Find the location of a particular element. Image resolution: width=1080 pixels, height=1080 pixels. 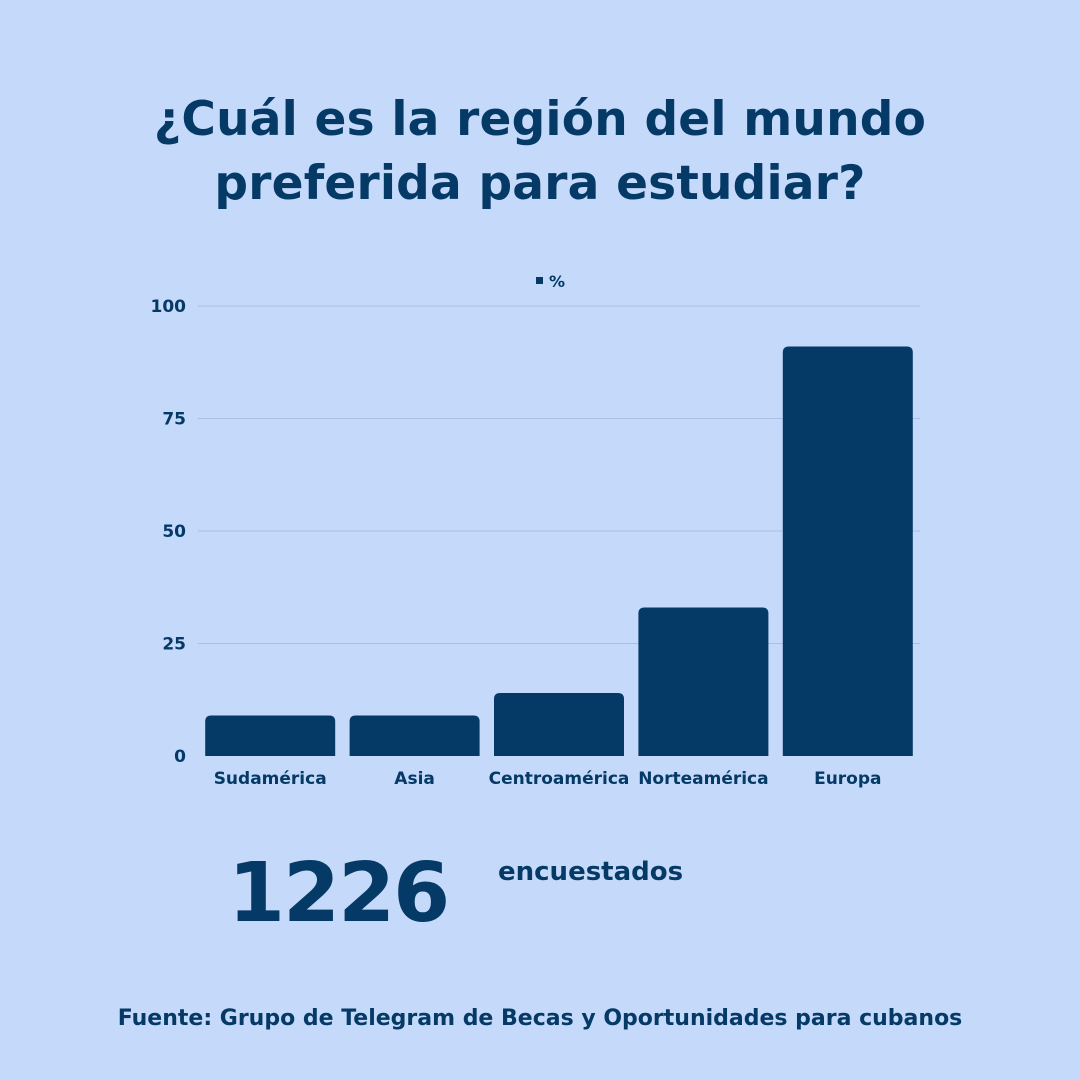

bar-asia is located at coordinates (414, 735).